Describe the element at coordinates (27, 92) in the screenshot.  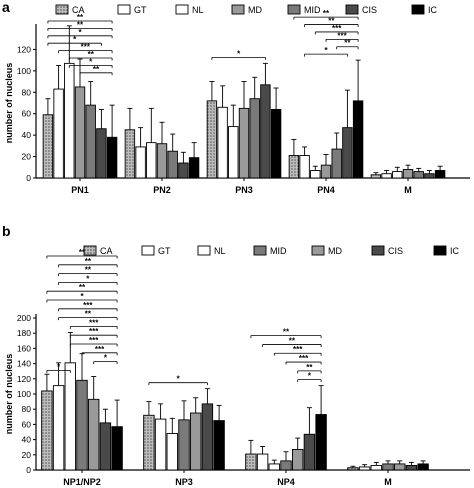
I see `y-tick-label: 80` at that location.